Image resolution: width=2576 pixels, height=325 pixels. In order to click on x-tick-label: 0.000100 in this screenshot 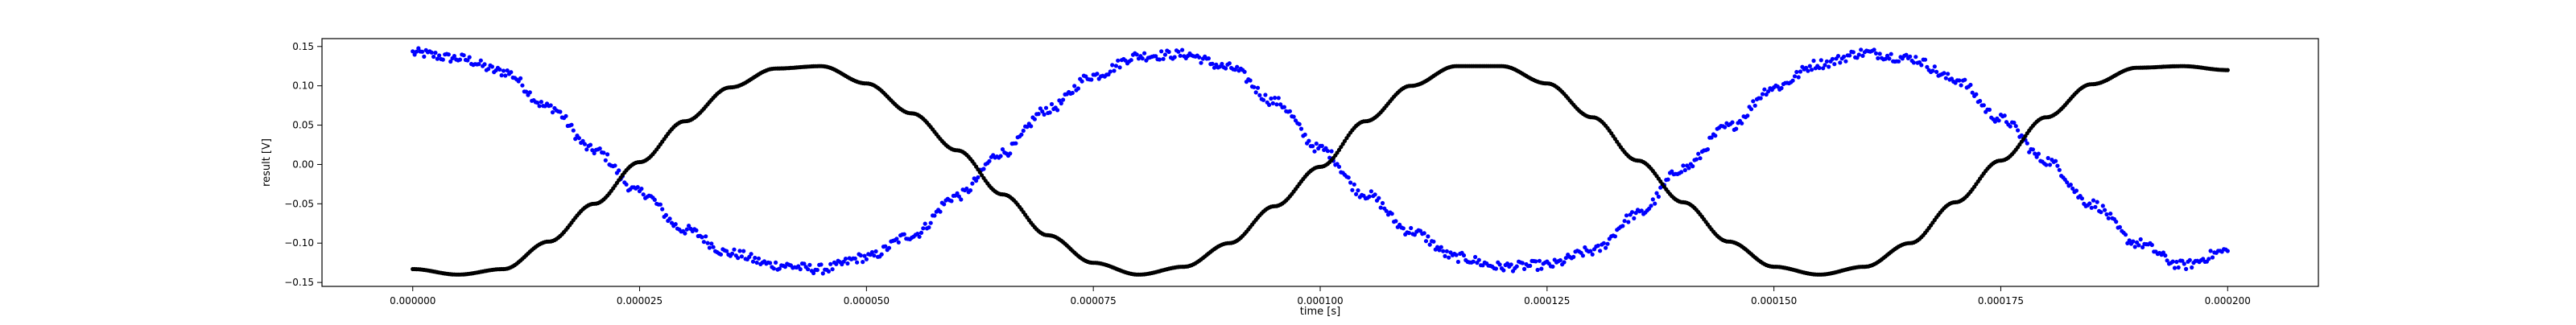, I will do `click(1320, 300)`.